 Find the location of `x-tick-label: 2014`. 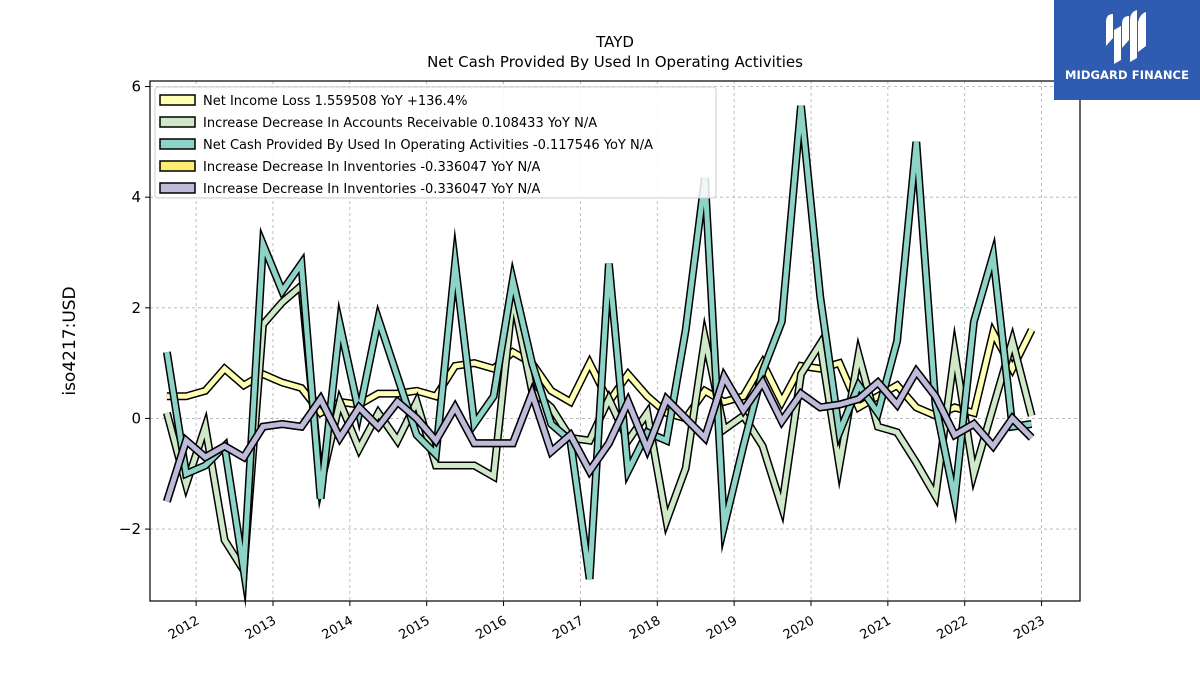

x-tick-label: 2014 is located at coordinates (338, 628).